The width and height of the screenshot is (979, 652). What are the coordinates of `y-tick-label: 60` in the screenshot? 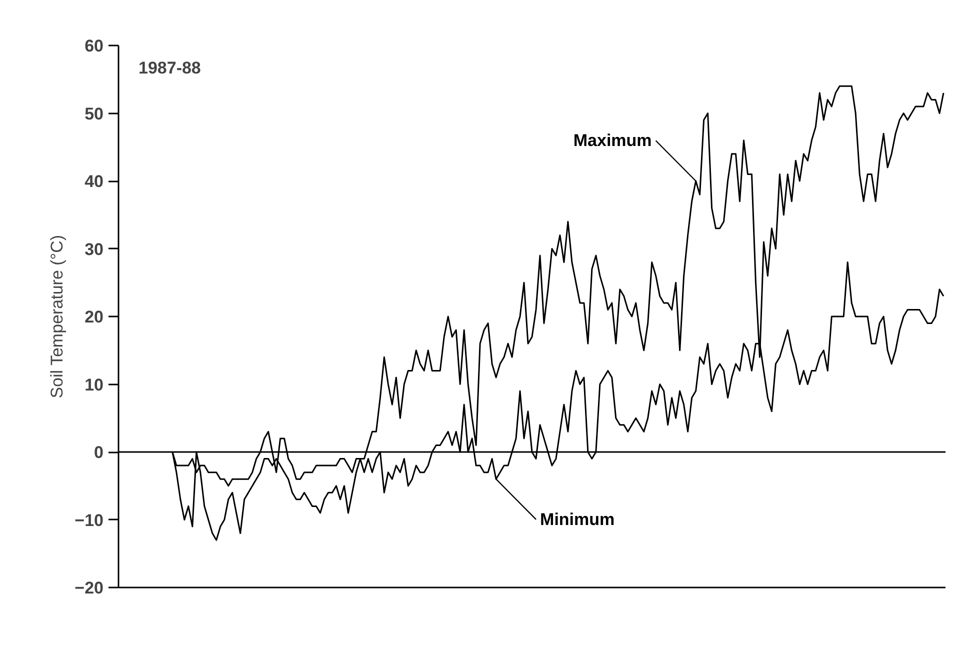 It's located at (94, 46).